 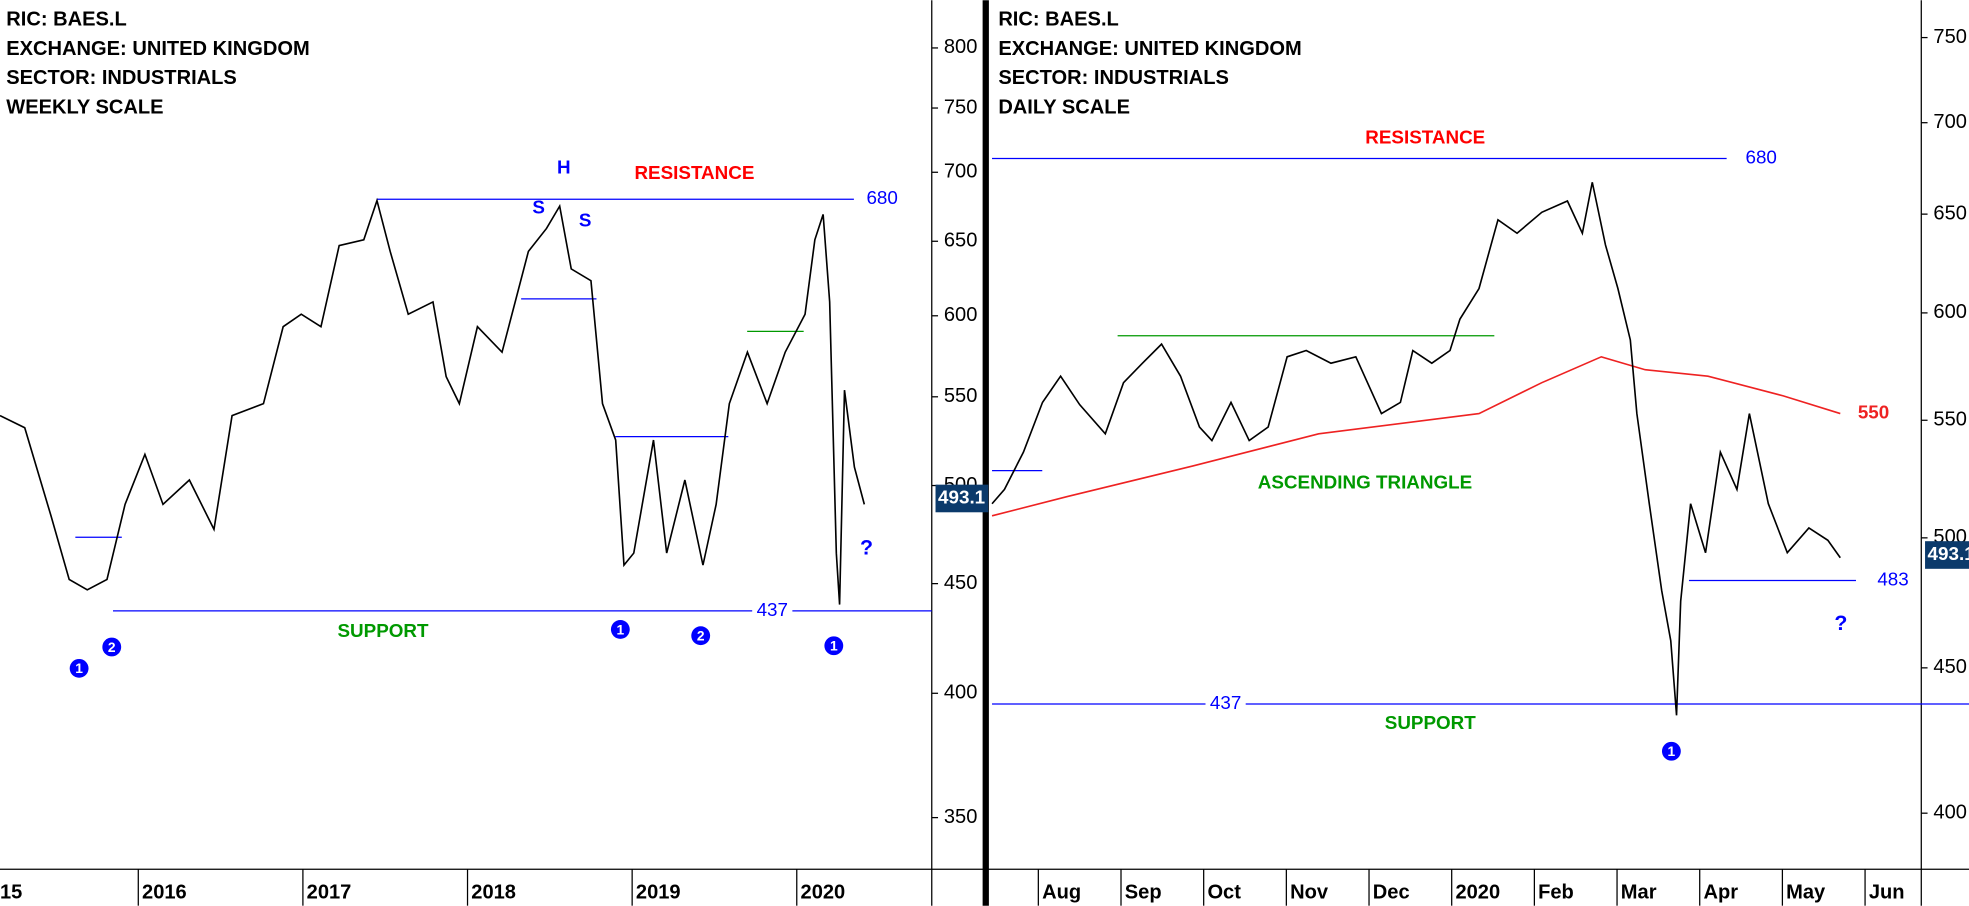 What do you see at coordinates (1873, 412) in the screenshot?
I see `ma-label: 550` at bounding box center [1873, 412].